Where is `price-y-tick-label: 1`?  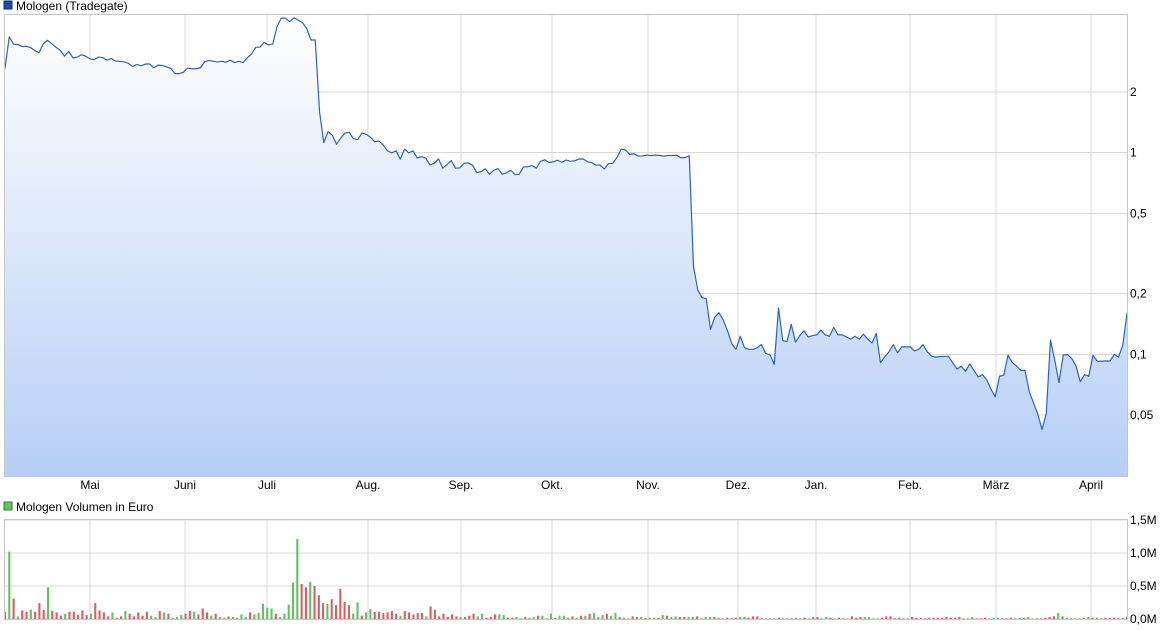
price-y-tick-label: 1 is located at coordinates (1133, 153).